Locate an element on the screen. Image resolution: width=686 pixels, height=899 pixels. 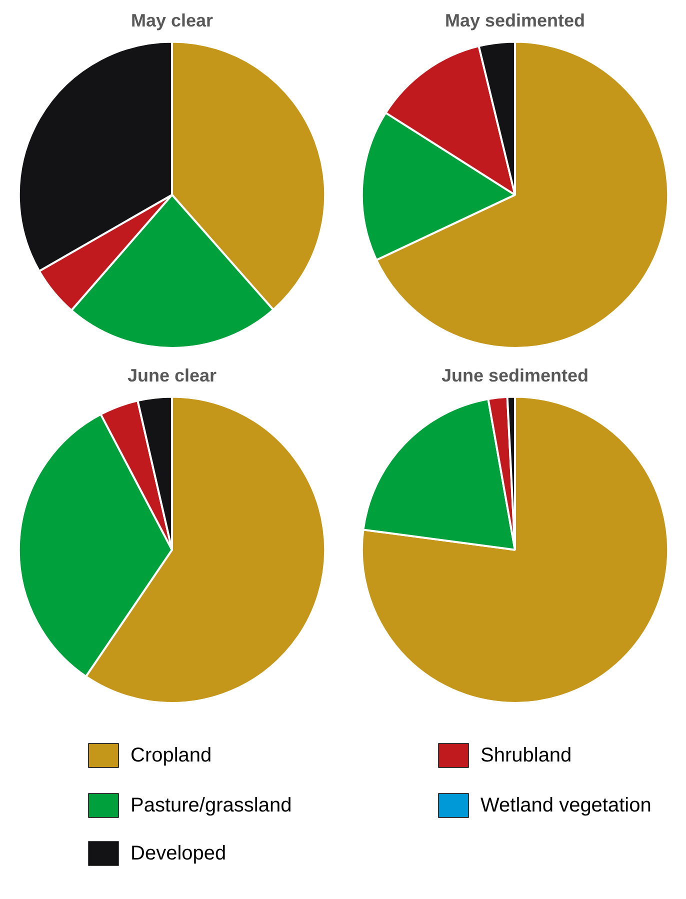
legend-label: Pasture/grassland is located at coordinates (211, 805).